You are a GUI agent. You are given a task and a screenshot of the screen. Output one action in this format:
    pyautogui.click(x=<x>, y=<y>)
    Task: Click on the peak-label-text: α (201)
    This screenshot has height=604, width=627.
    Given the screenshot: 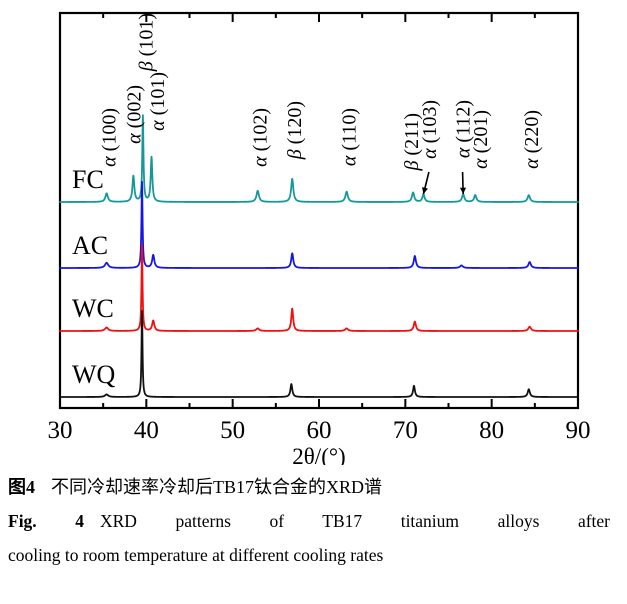 What is the action you would take?
    pyautogui.click(x=481, y=139)
    